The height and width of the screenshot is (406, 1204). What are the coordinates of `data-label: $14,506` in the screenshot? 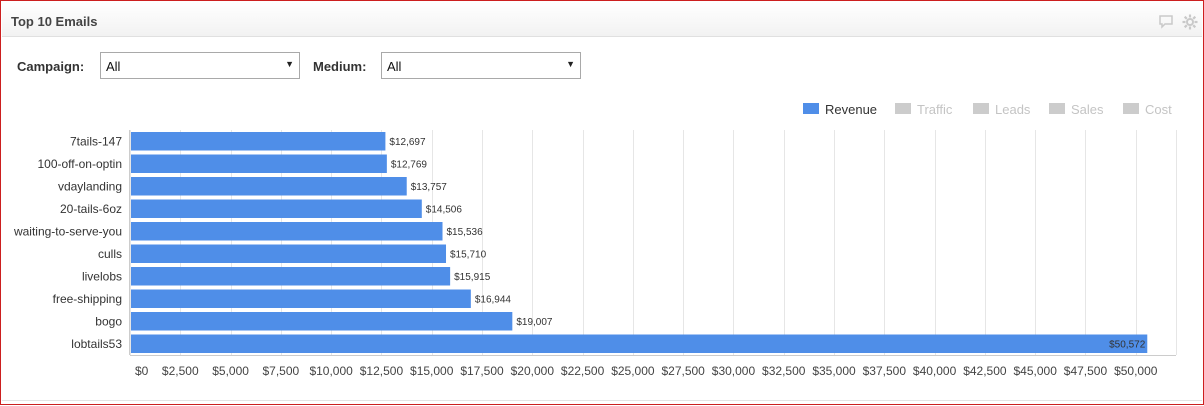 It's located at (444, 209).